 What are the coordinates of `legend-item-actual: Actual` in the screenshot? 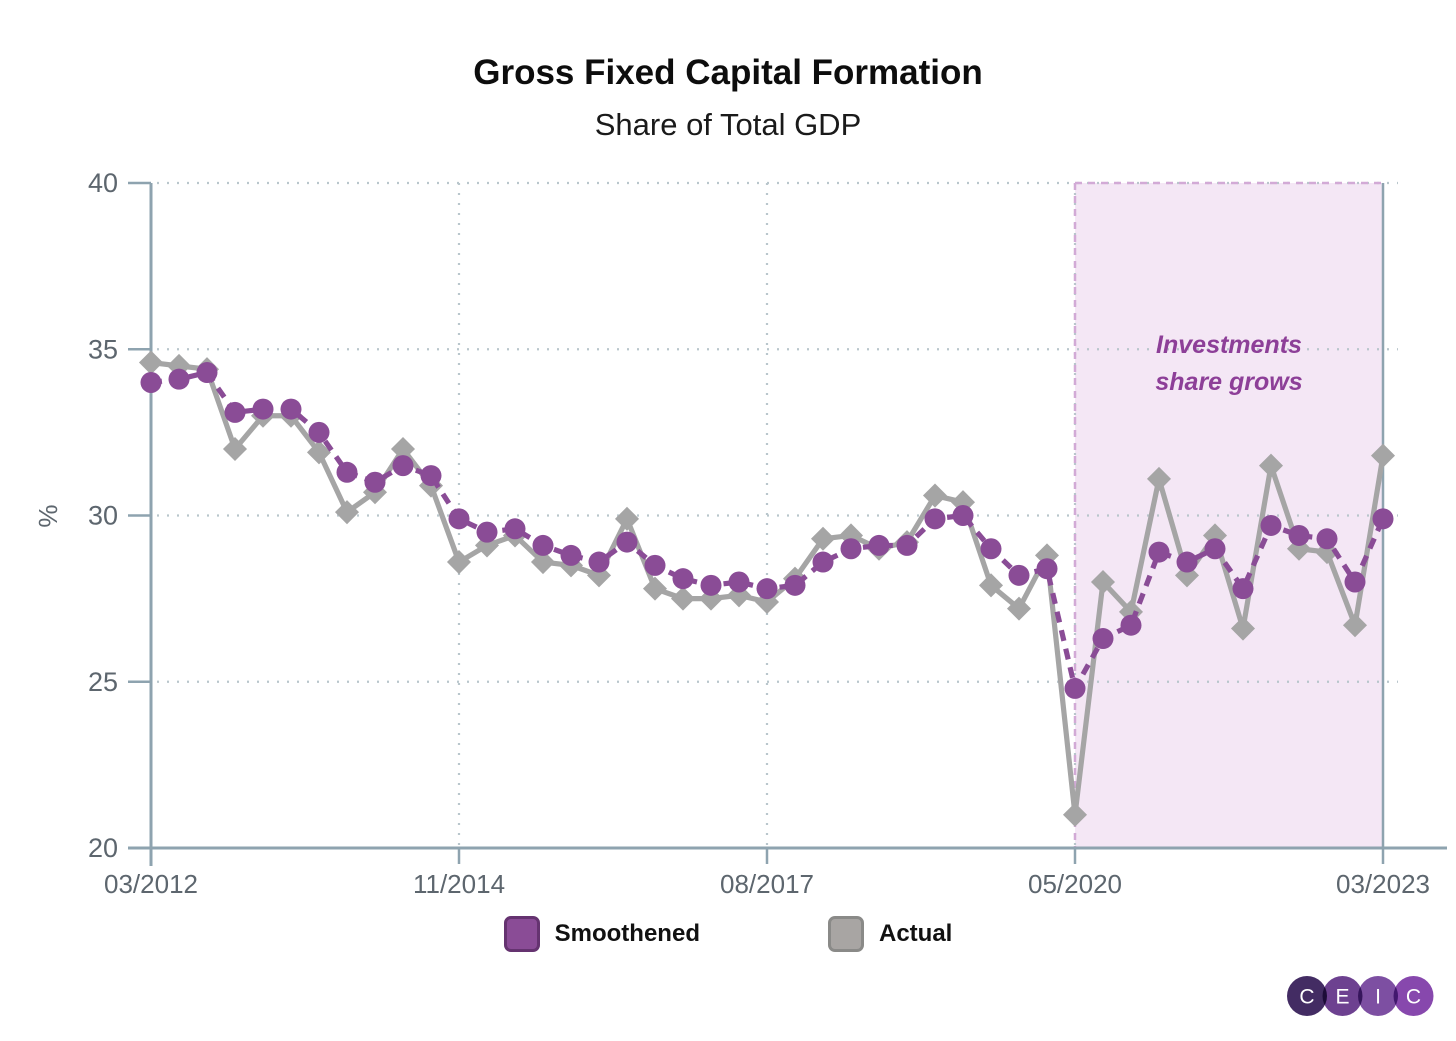 It's located at (890, 934).